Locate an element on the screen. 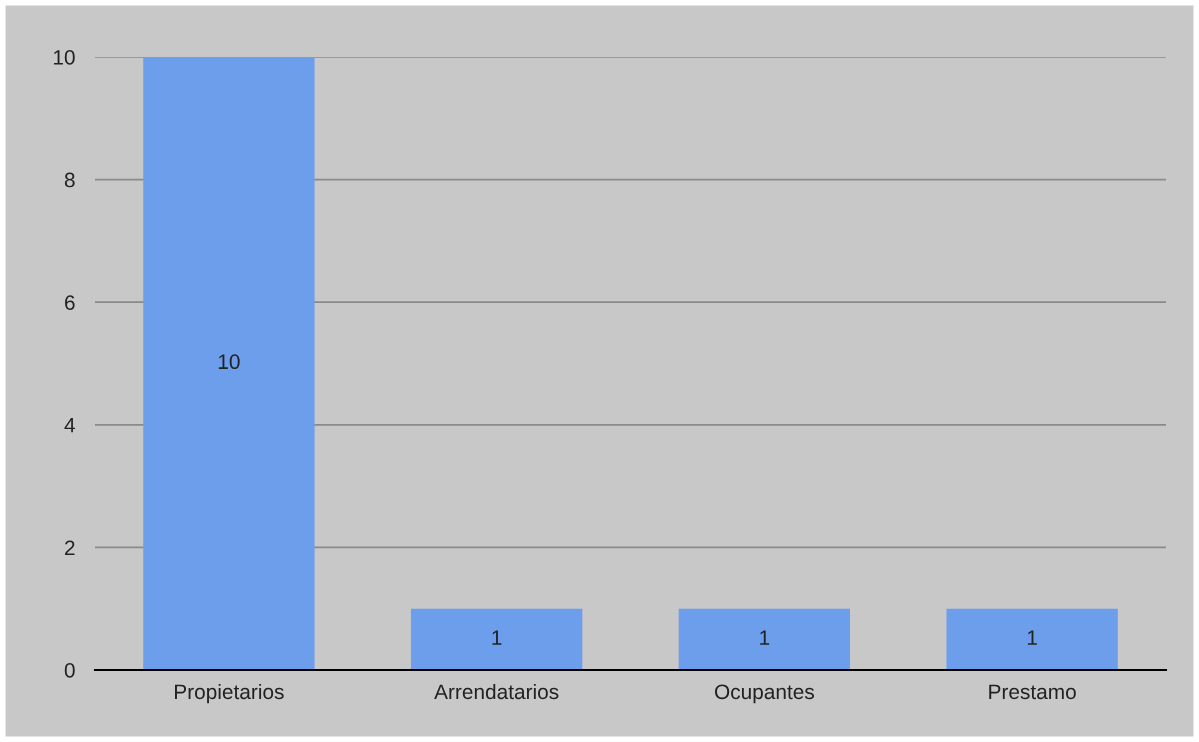 The image size is (1199, 742). x-tick-label: Ocupantes is located at coordinates (764, 694).